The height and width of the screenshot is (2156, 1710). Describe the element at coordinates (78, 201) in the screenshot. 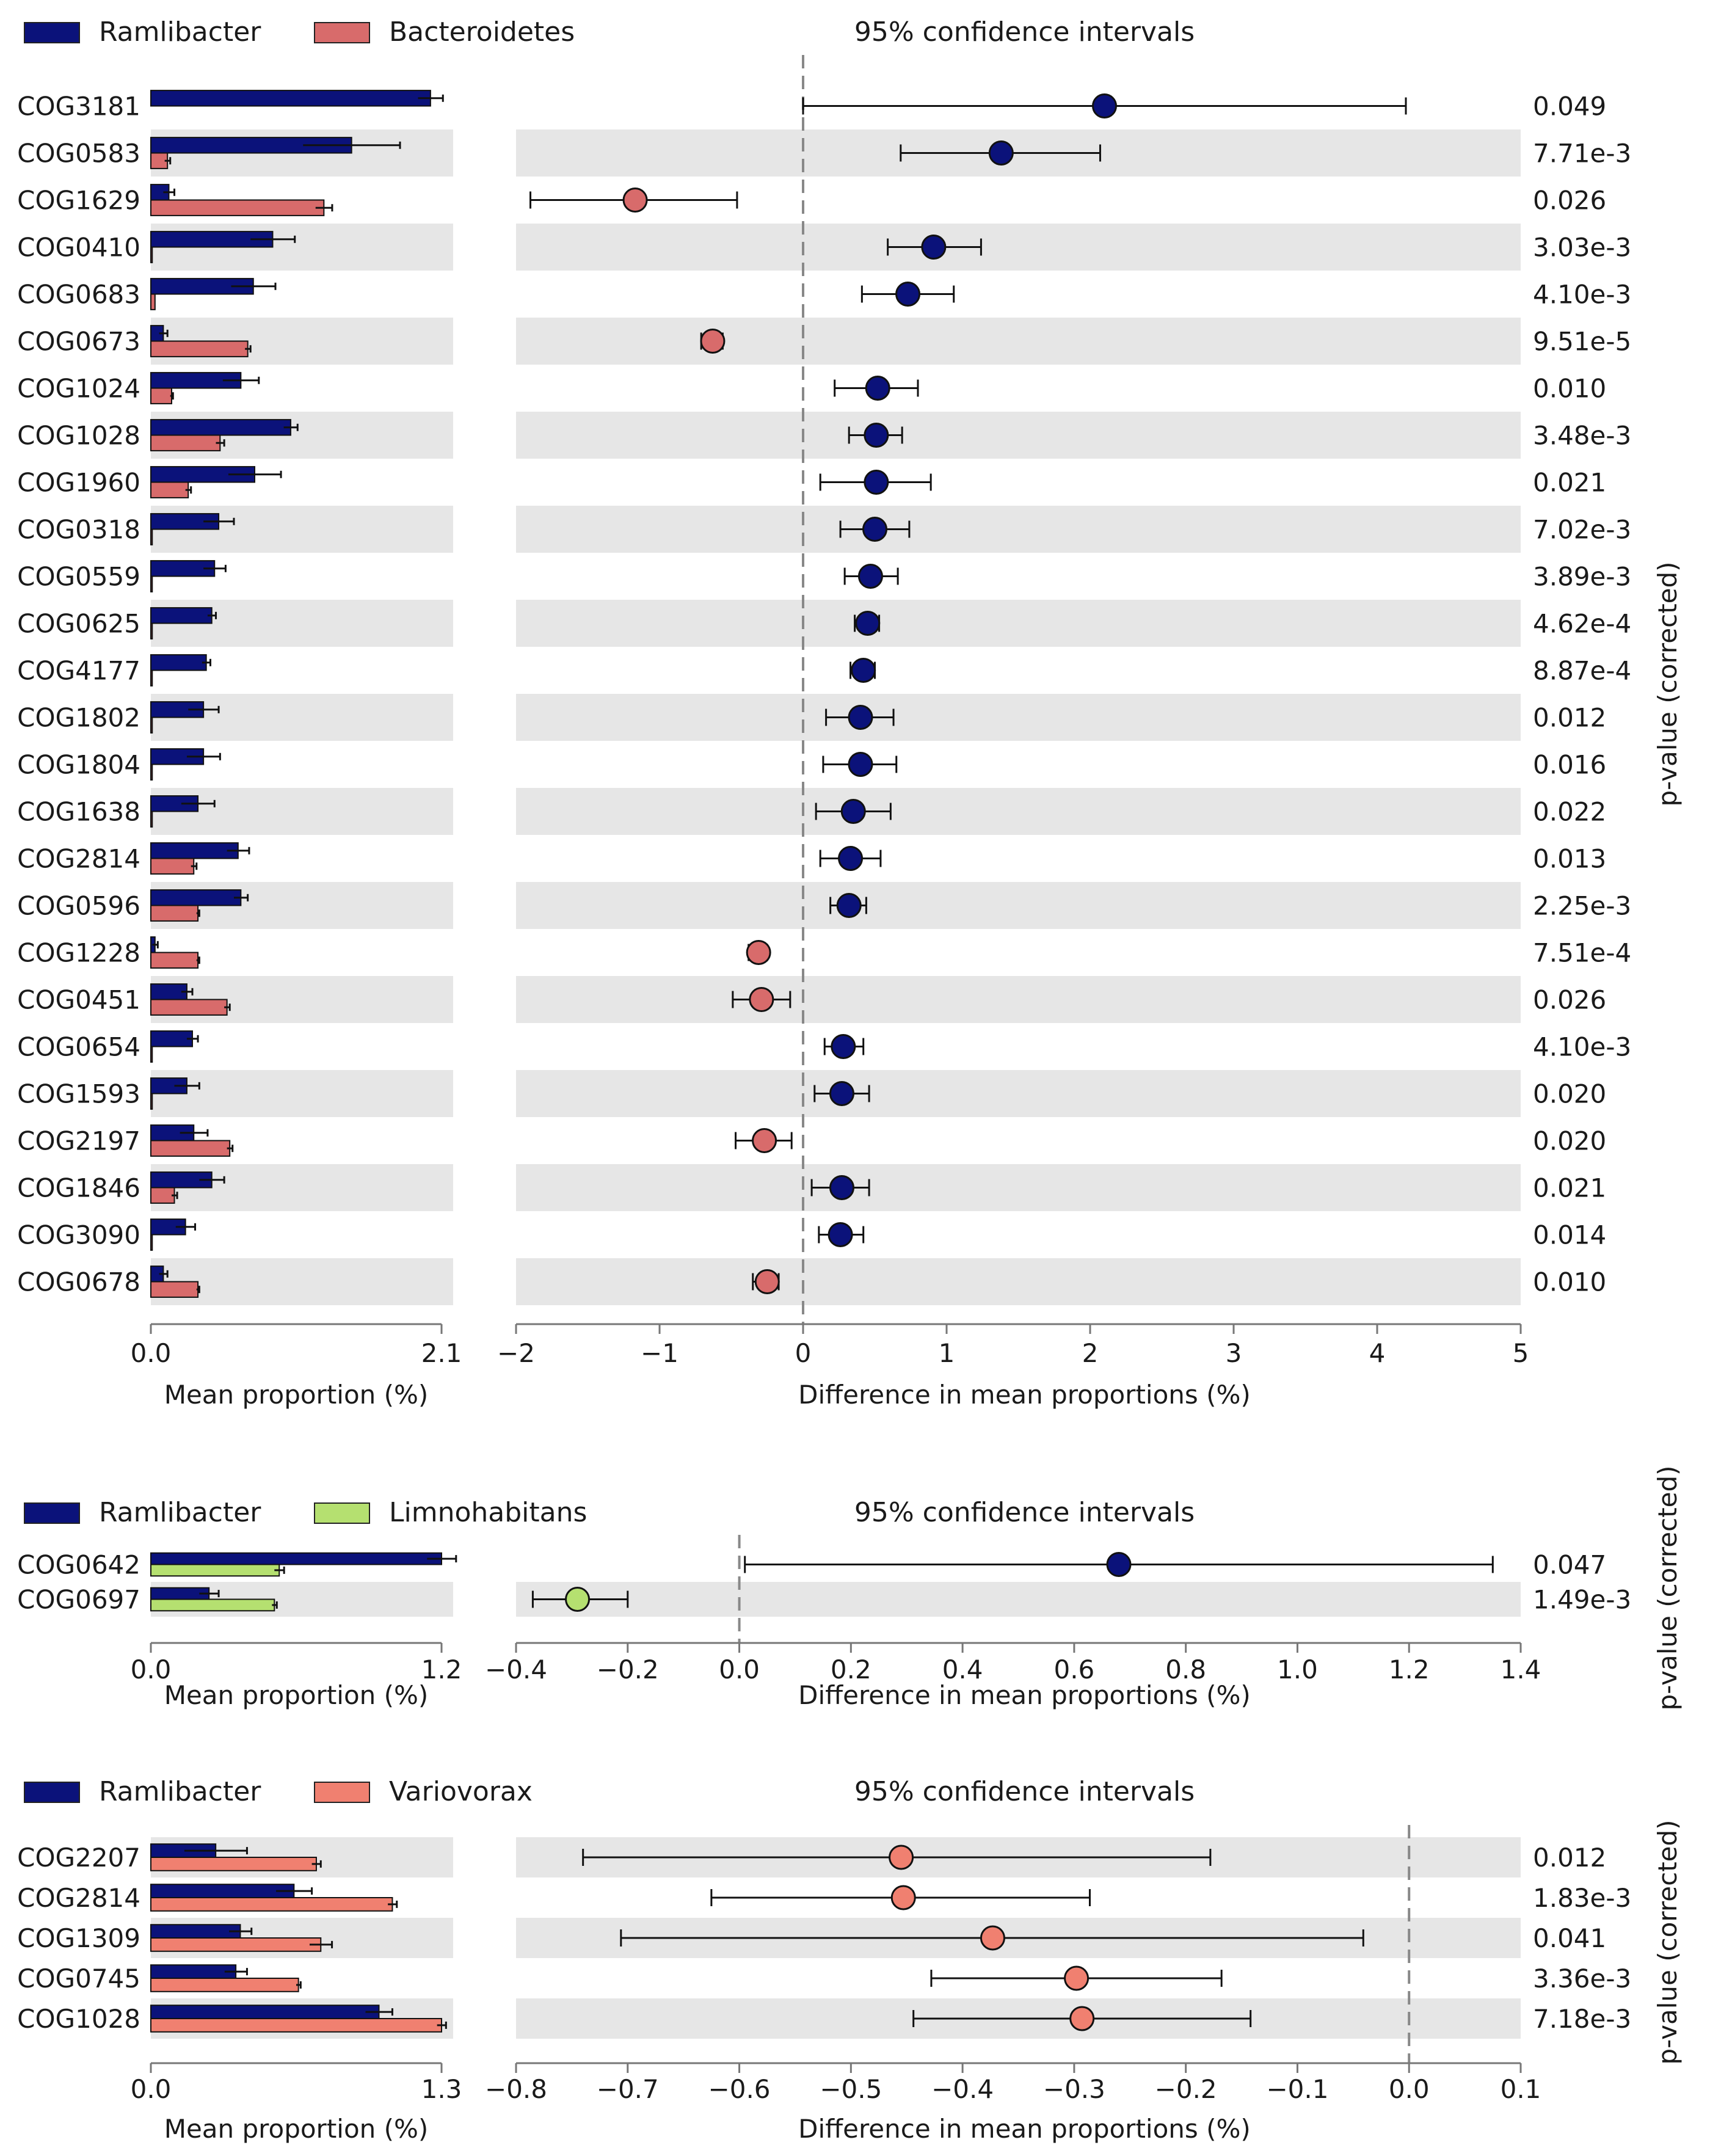

I see `category-label: COG1629` at that location.